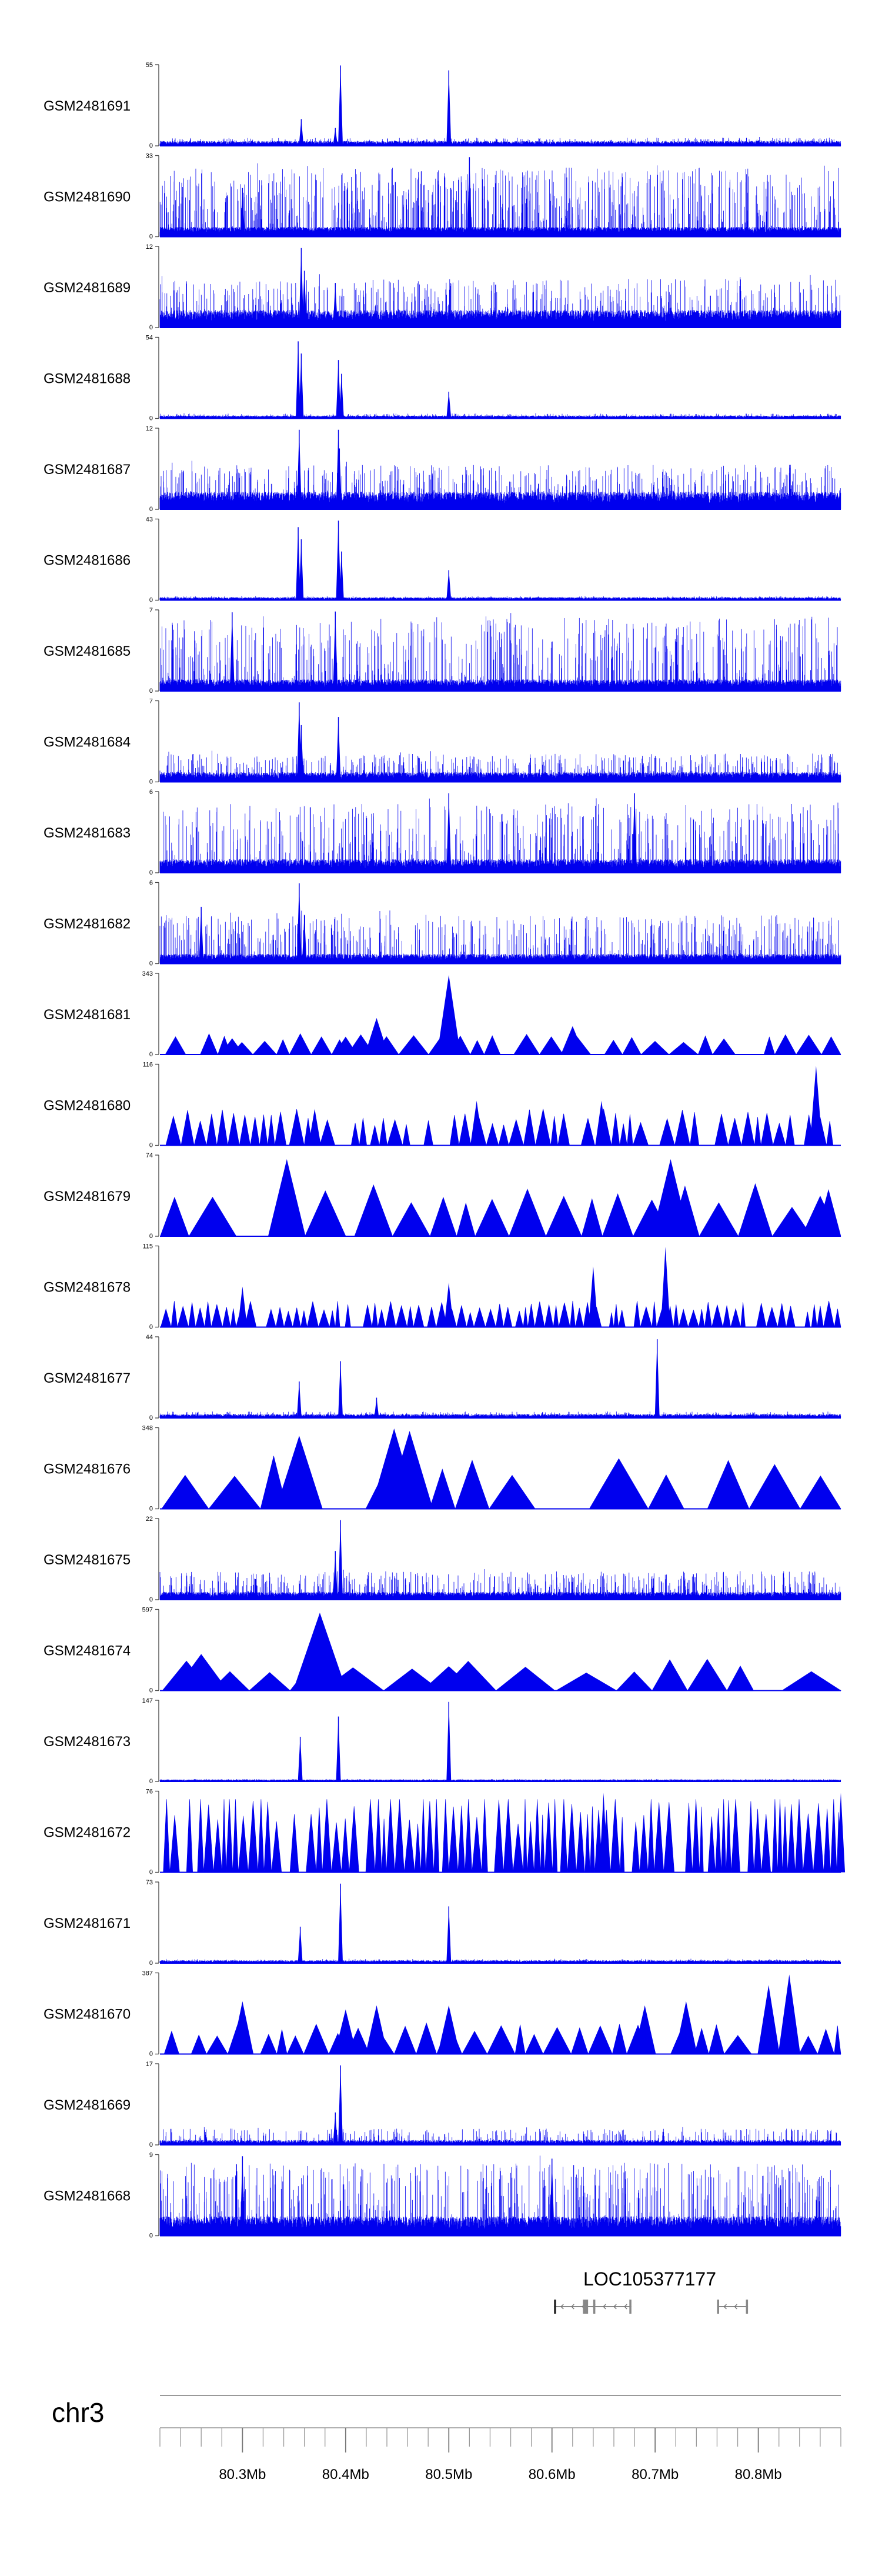 The image size is (882, 2576). What do you see at coordinates (87, 1106) in the screenshot?
I see `track-label: GSM2481680` at bounding box center [87, 1106].